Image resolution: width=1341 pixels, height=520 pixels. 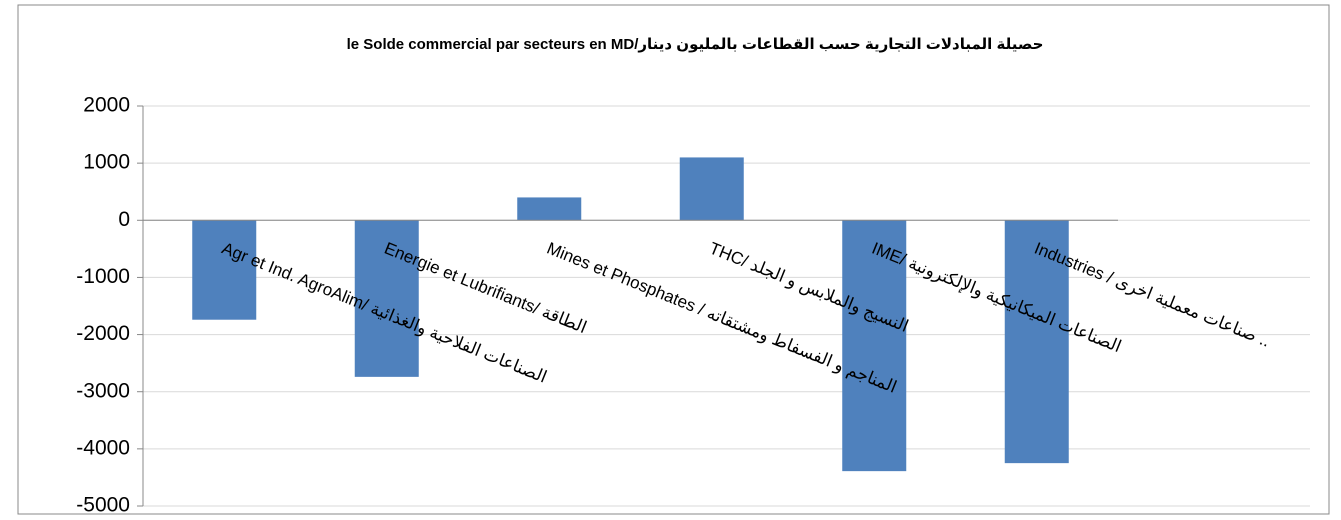 I want to click on y-tick-label: 0, so click(x=124, y=219).